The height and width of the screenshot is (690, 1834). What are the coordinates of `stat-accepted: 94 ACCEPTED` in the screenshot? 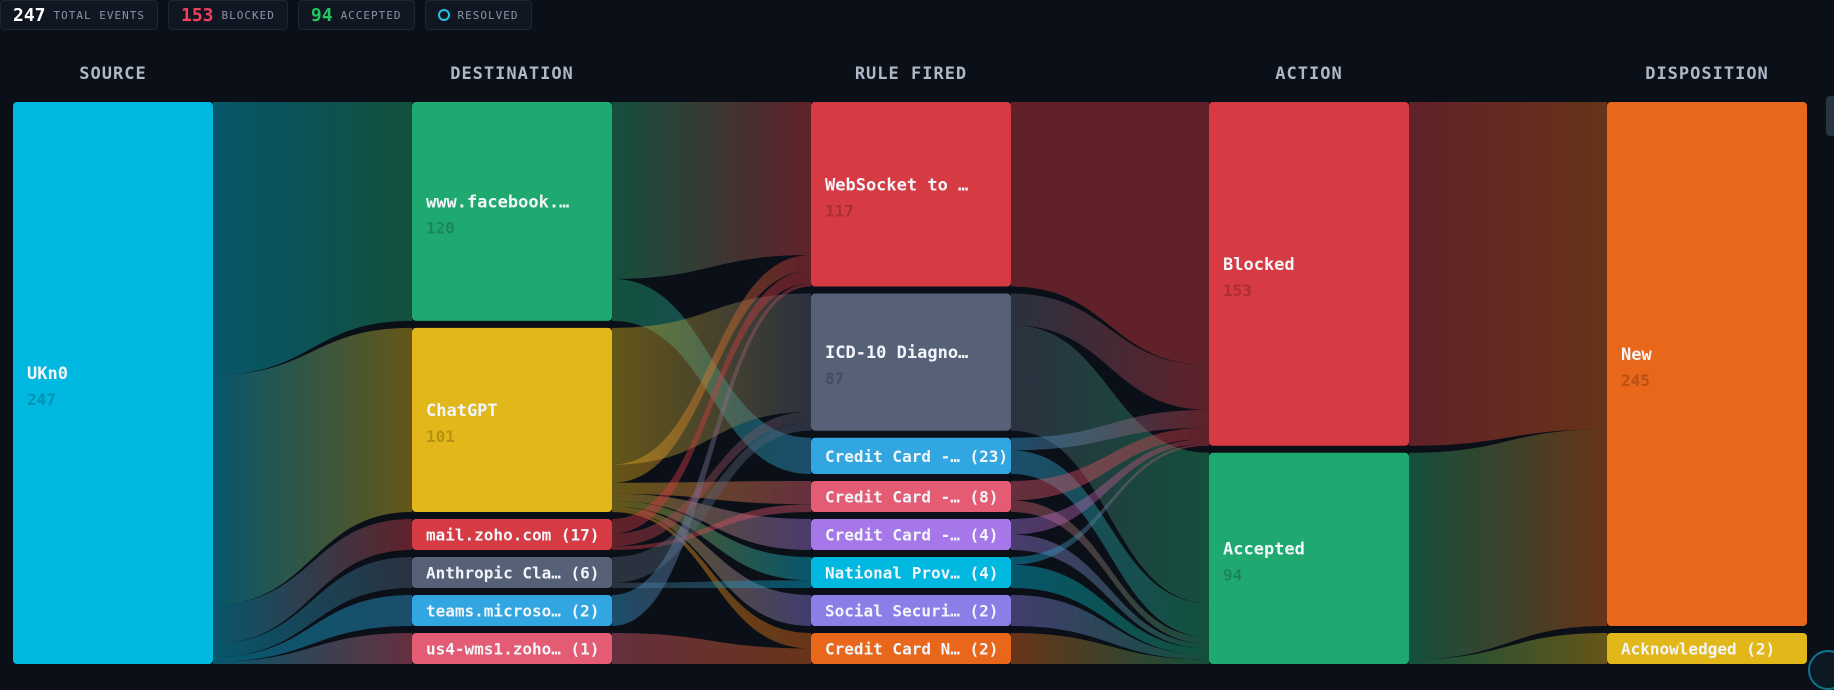 It's located at (356, 15).